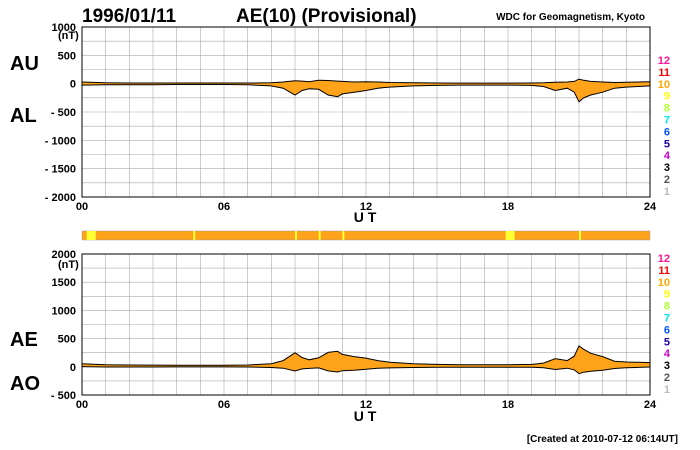 This screenshot has width=700, height=450. I want to click on data-coverage-bar, so click(366, 235).